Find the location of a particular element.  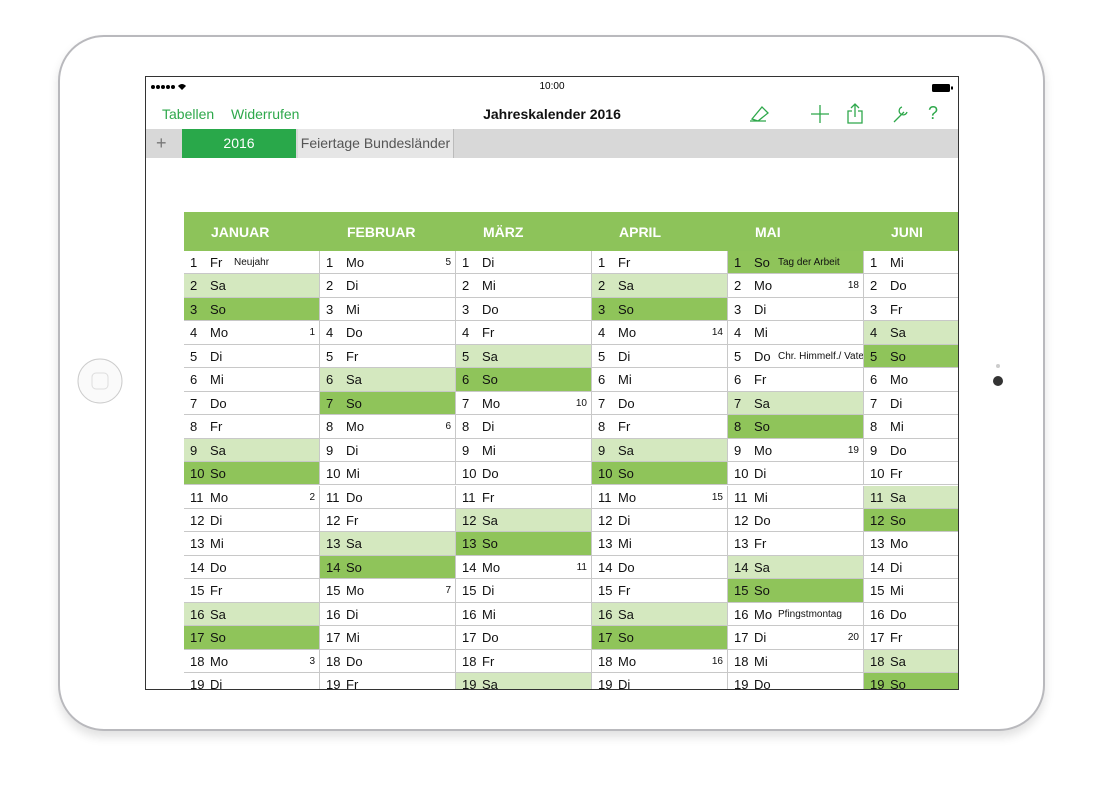

day-cell: 1 Fr Neujahr is located at coordinates (252, 263).